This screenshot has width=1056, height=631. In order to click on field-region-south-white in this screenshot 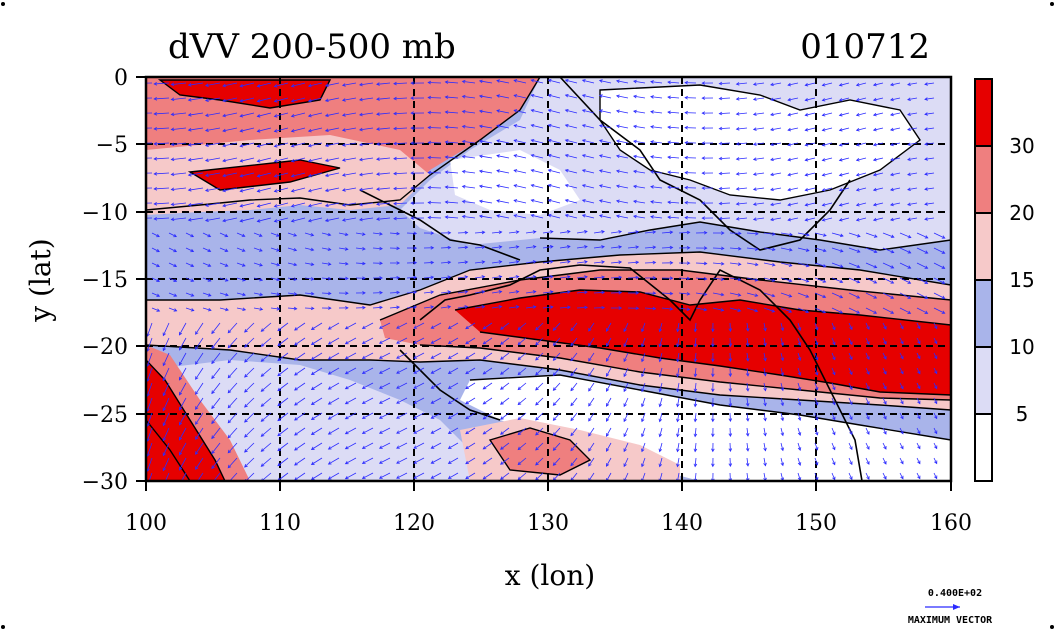, I will do `click(705, 428)`.